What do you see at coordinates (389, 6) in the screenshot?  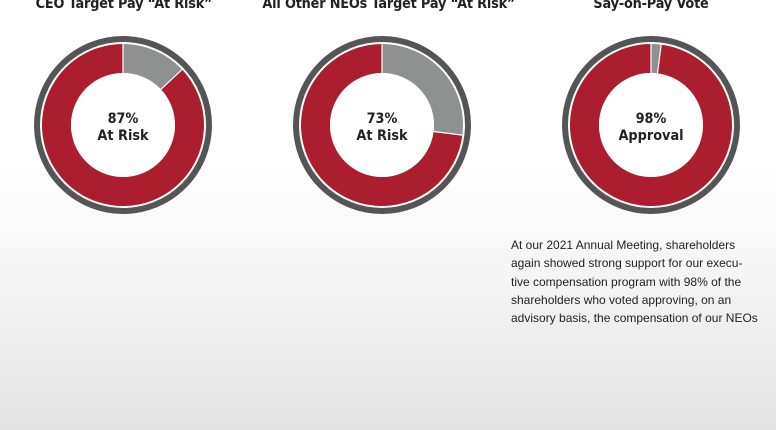 I see `neo-chart-title: All Other NEOs Target Pay “At Risk”` at bounding box center [389, 6].